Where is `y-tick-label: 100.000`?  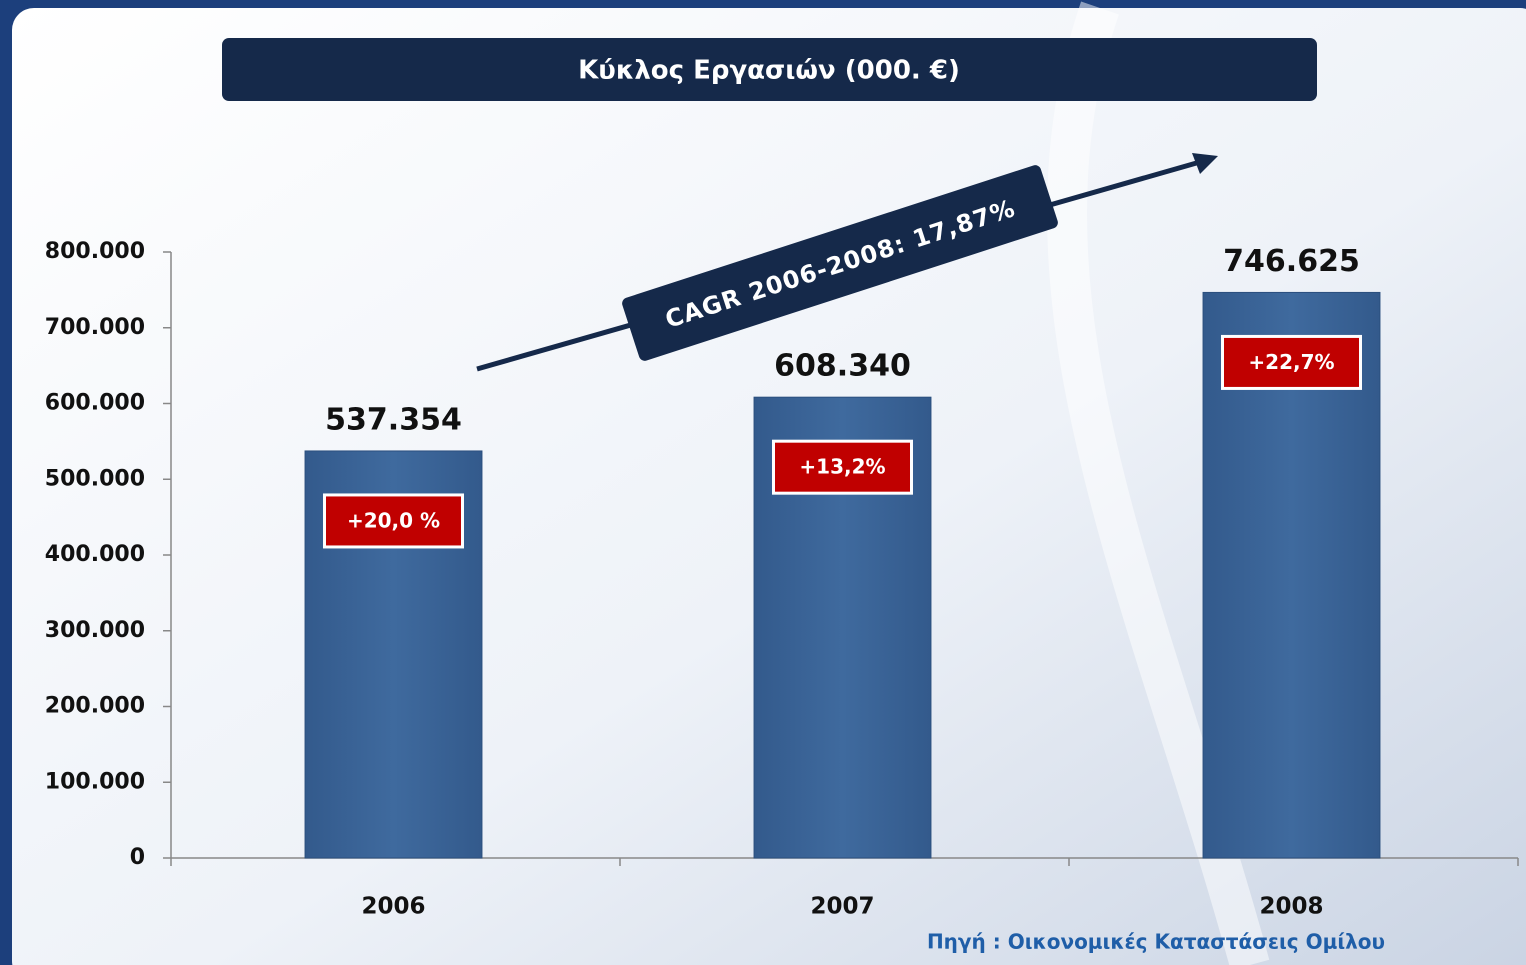 y-tick-label: 100.000 is located at coordinates (95, 781).